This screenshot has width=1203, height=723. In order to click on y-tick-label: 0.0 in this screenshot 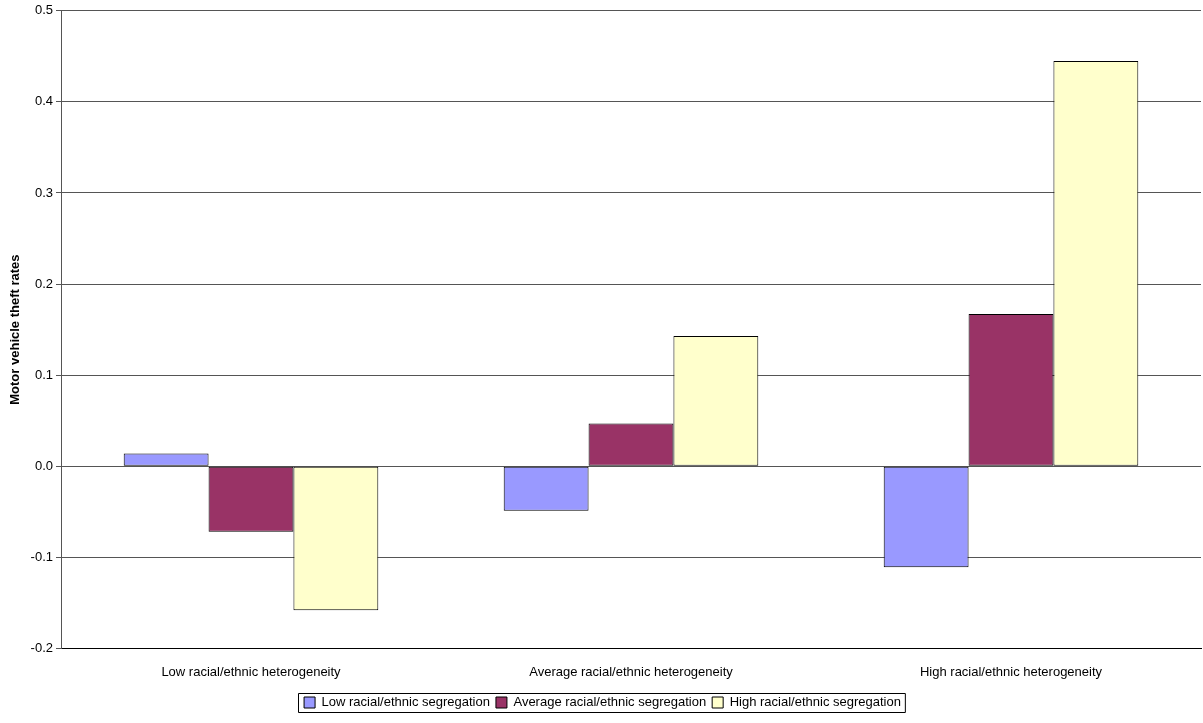, I will do `click(43, 465)`.